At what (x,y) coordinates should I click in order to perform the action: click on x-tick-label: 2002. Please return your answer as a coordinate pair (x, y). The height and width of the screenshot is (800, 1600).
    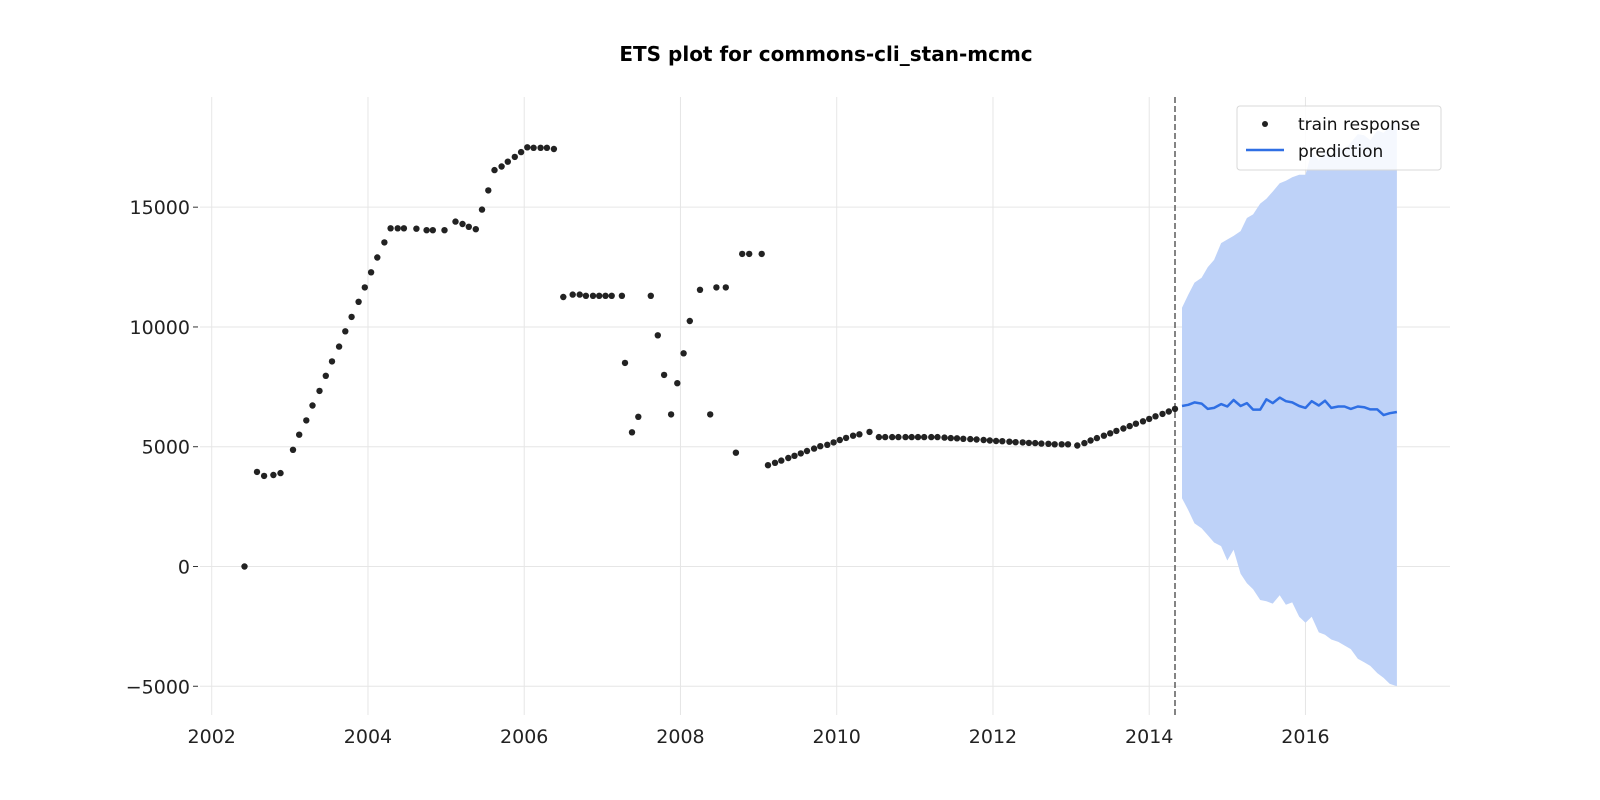
    Looking at the image, I should click on (212, 737).